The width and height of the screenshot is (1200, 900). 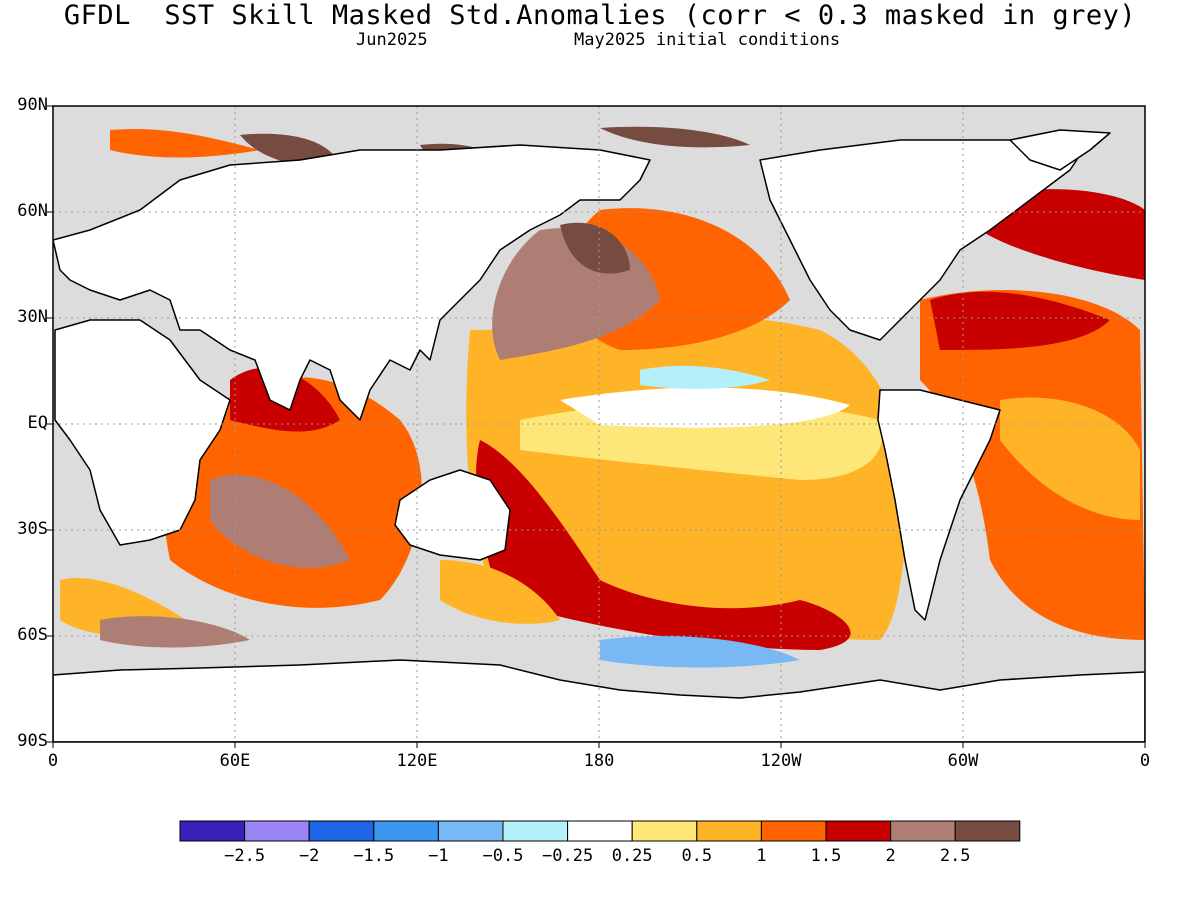 What do you see at coordinates (503, 856) in the screenshot?
I see `colorbar-label: −0.5` at bounding box center [503, 856].